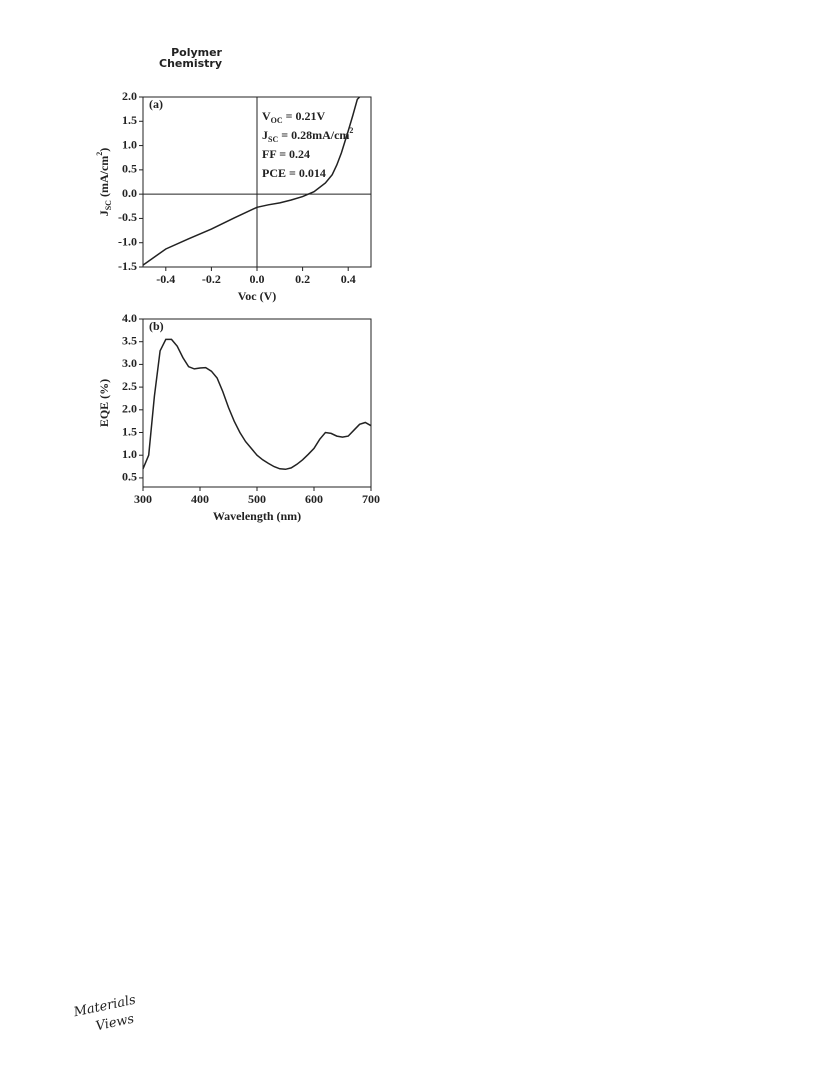  Describe the element at coordinates (190, 63) in the screenshot. I see `journal-name: Chemistry` at that location.